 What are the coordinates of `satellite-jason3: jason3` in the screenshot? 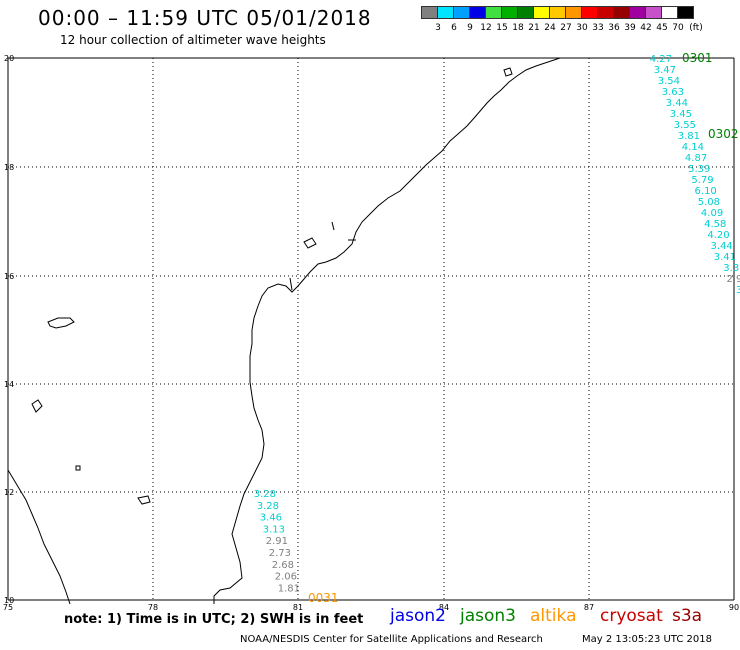 It's located at (488, 616).